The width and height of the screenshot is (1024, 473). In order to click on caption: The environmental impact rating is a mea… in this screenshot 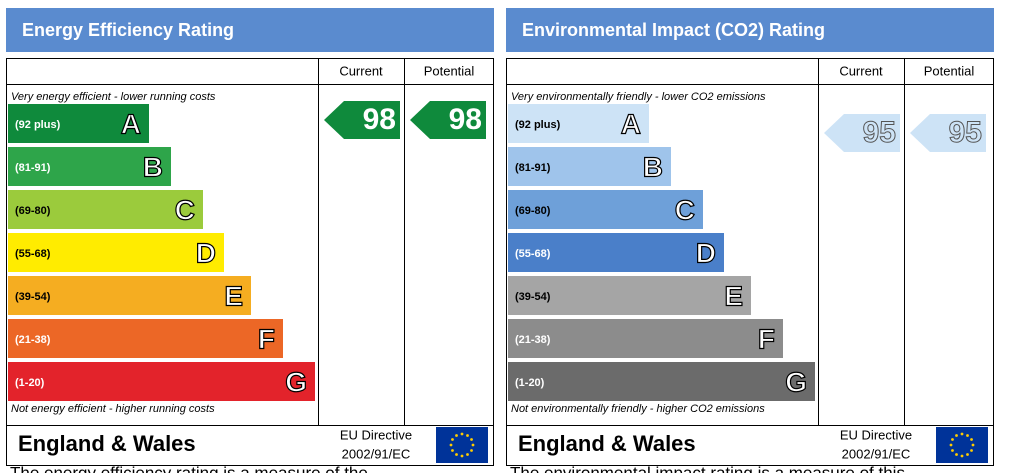, I will do `click(707, 468)`.